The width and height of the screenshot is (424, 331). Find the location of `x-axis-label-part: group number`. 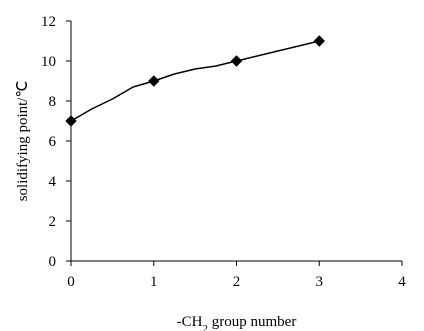

x-axis-label-part: group number is located at coordinates (252, 322).